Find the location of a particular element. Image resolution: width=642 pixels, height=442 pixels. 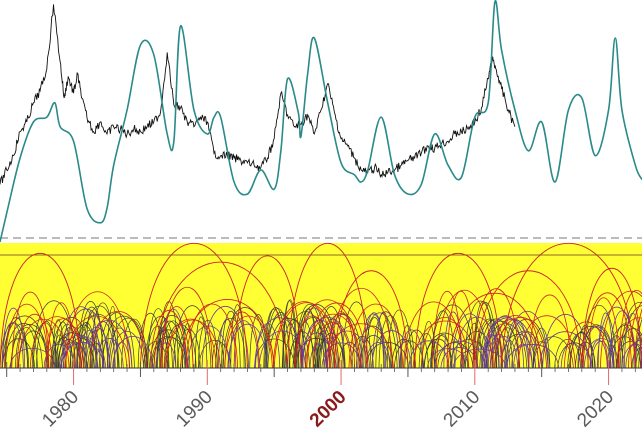

x-tick-label: 2010 is located at coordinates (462, 409).